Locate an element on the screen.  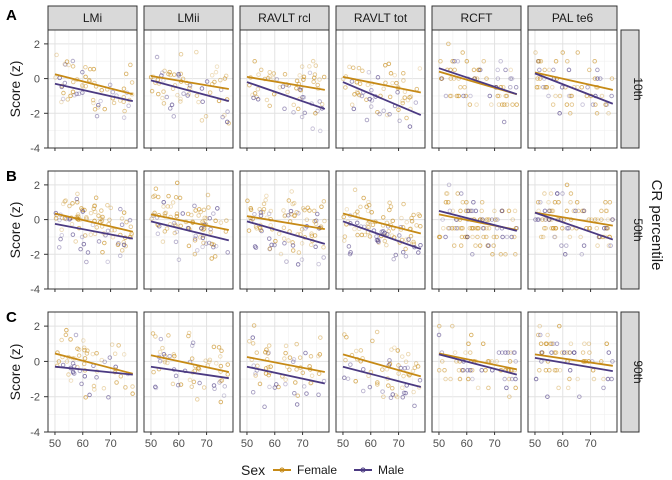
legend-label: Male is located at coordinates (391, 470).